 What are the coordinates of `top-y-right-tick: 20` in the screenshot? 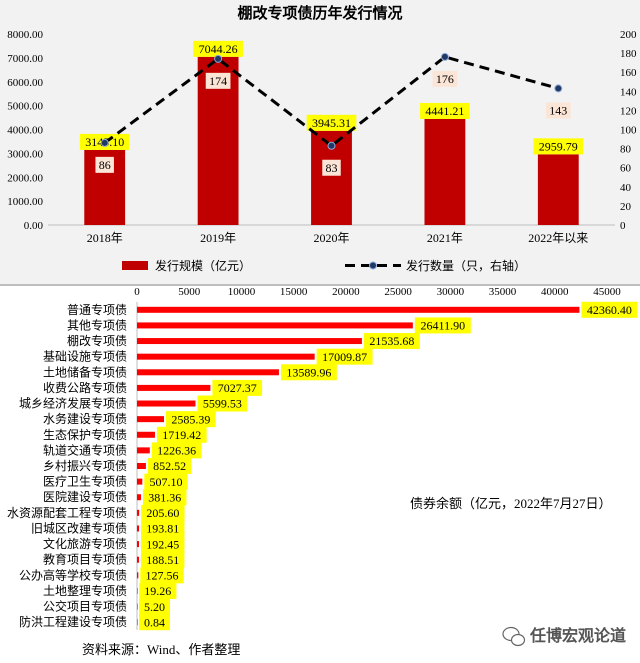 It's located at (626, 207).